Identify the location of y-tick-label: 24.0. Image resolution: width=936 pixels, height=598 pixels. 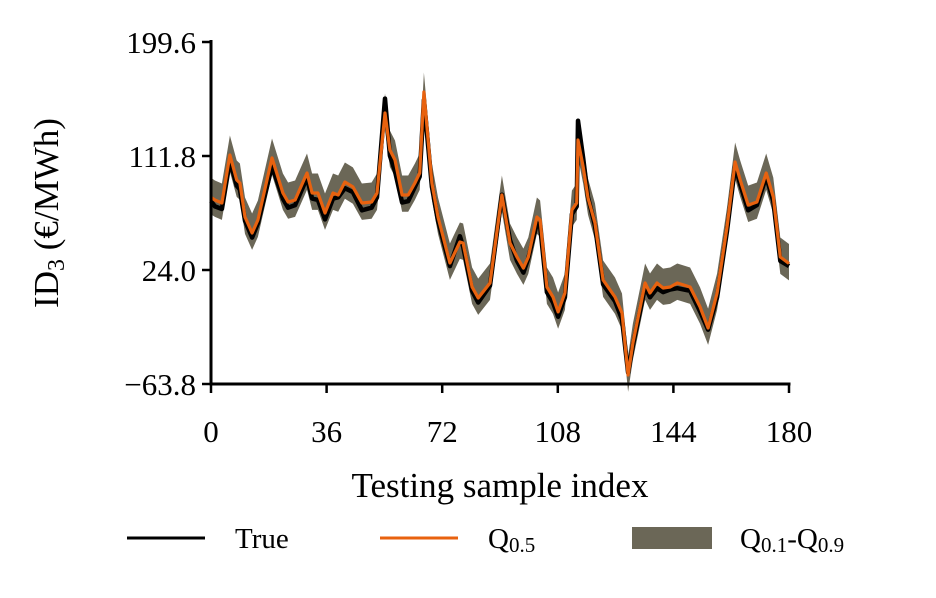
(169, 270).